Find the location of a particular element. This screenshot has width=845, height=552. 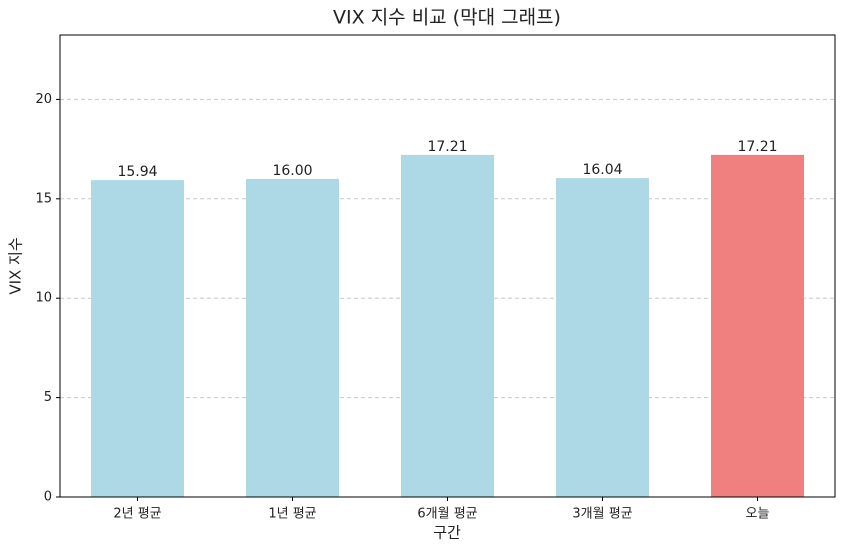

x-axis-label: 구간 is located at coordinates (447, 533).